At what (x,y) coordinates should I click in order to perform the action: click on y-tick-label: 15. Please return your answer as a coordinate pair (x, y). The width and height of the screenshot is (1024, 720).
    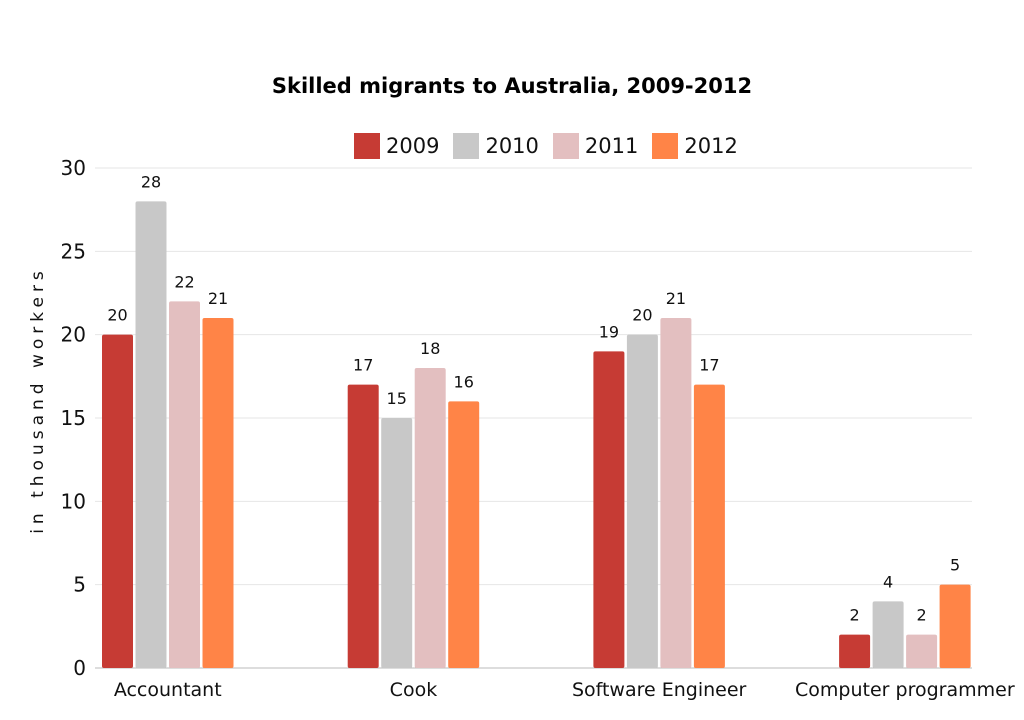
    Looking at the image, I should click on (73, 418).